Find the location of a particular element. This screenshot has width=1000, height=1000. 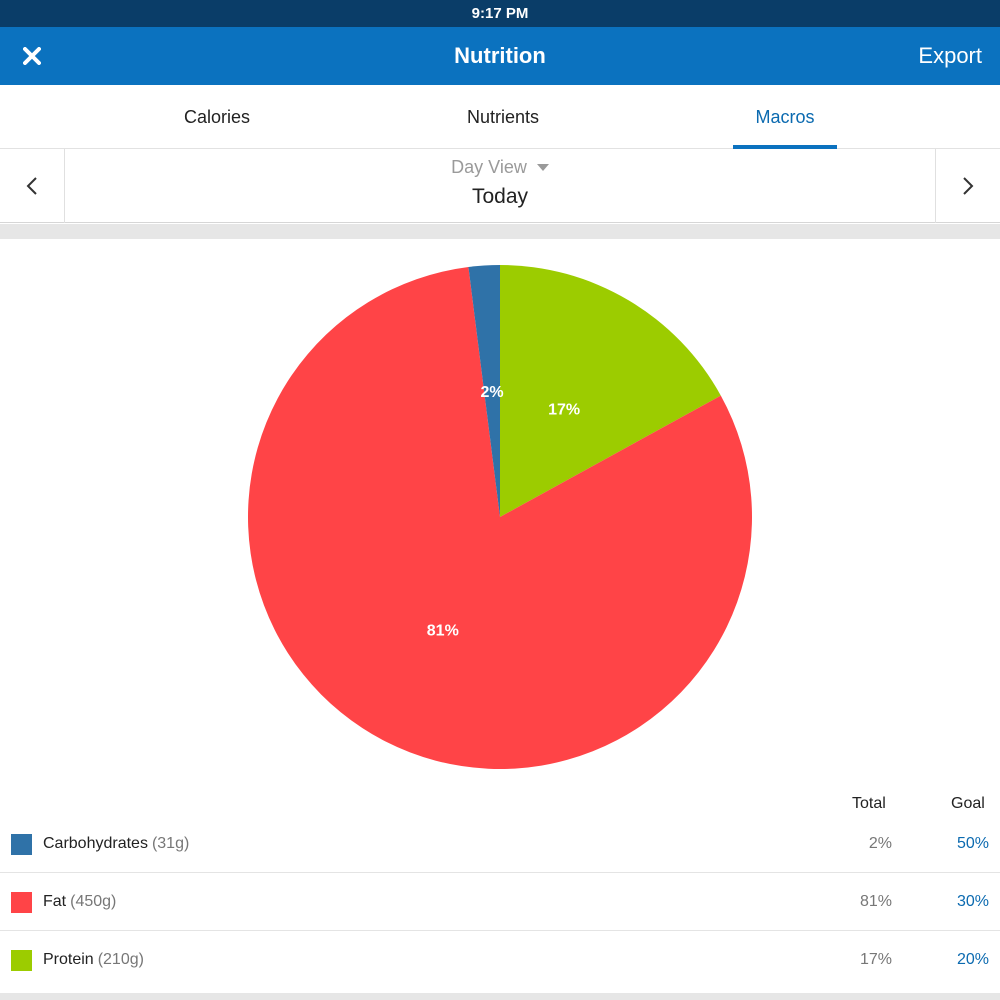

section-divider is located at coordinates (500, 231).